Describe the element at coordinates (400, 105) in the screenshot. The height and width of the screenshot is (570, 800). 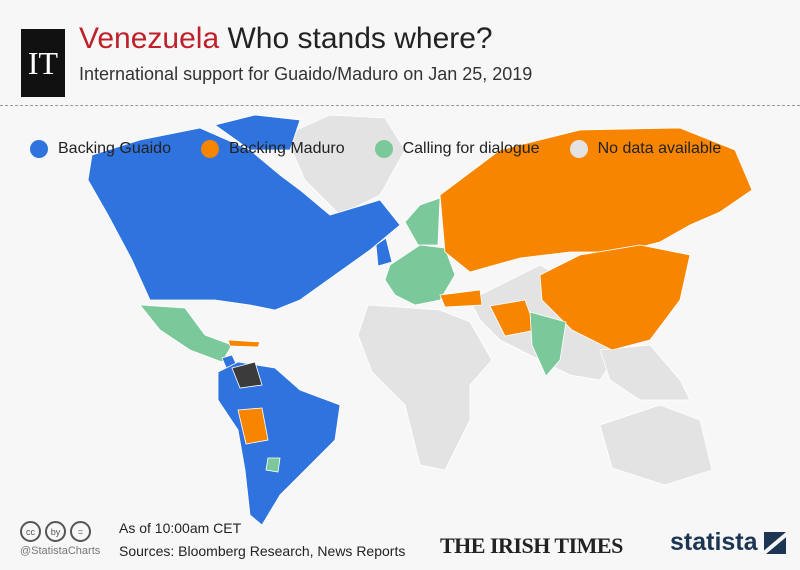
I see `divider` at that location.